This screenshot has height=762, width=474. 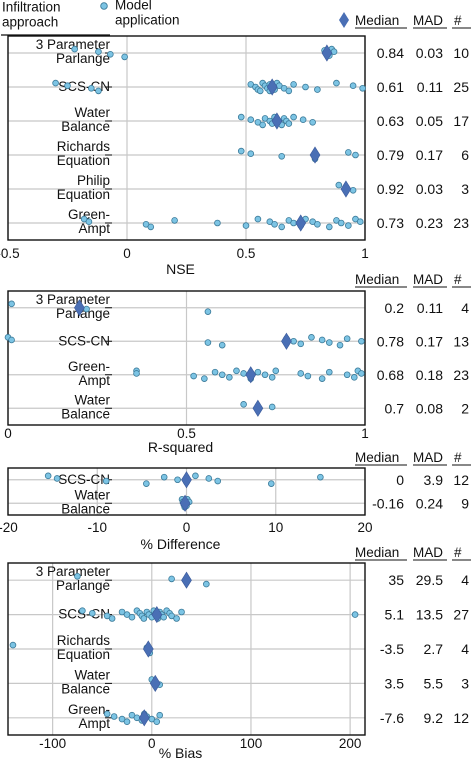 What do you see at coordinates (395, 408) in the screenshot?
I see `median-value: 0.7` at bounding box center [395, 408].